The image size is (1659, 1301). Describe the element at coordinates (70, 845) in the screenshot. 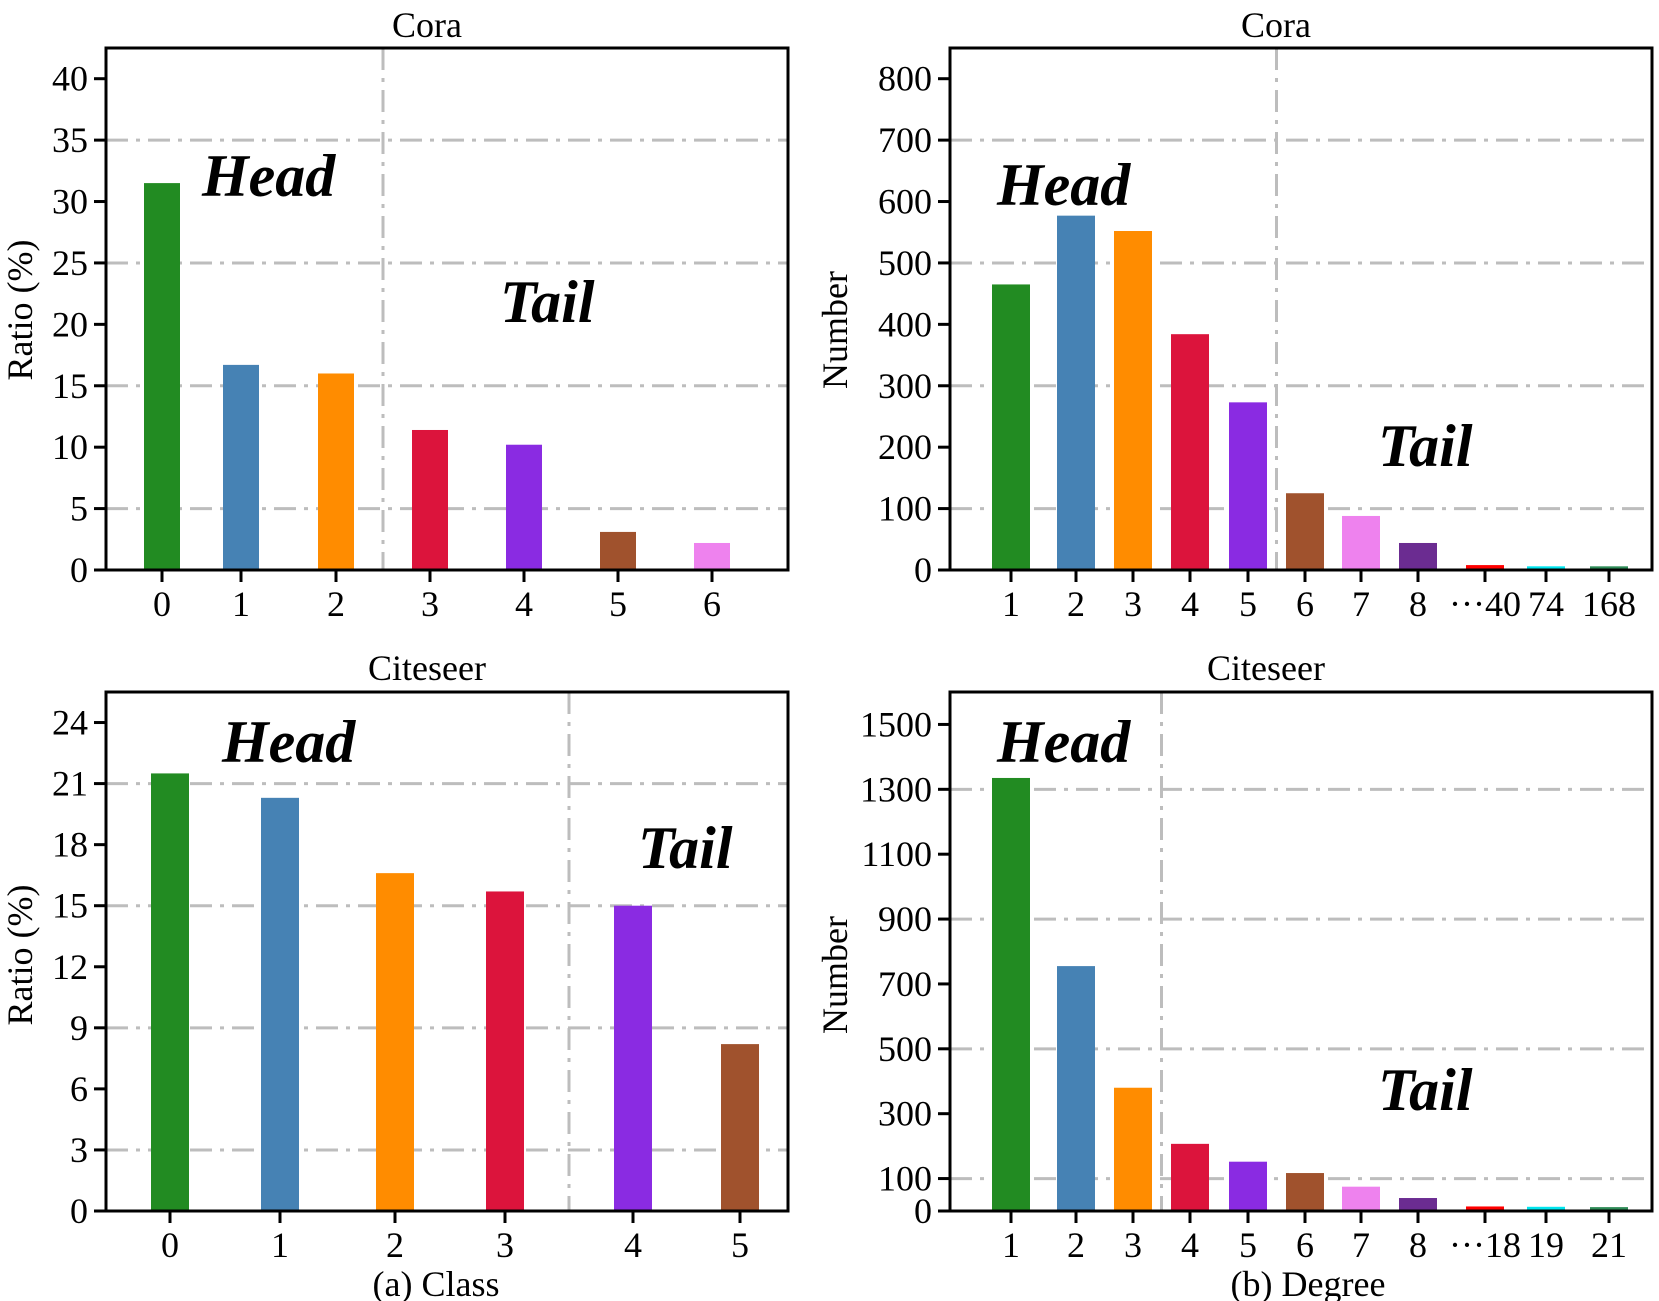

I see `y-tick-label: 18` at that location.